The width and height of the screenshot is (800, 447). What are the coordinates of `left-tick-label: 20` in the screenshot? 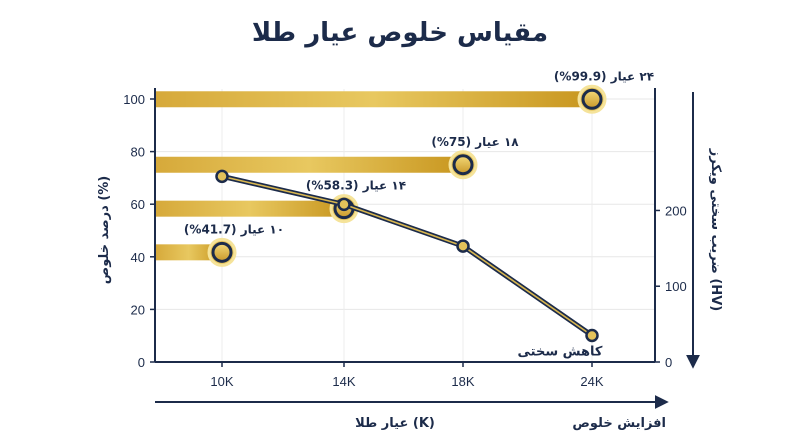 It's located at (138, 309).